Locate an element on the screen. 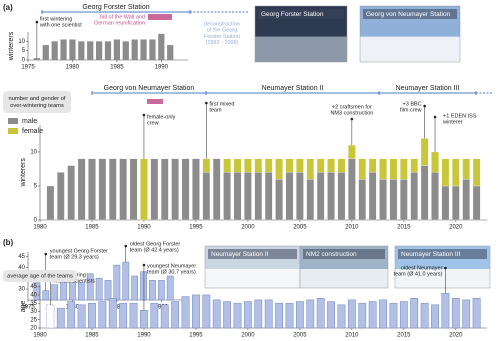 The image size is (500, 341). annotation: first mixed is located at coordinates (221, 104).